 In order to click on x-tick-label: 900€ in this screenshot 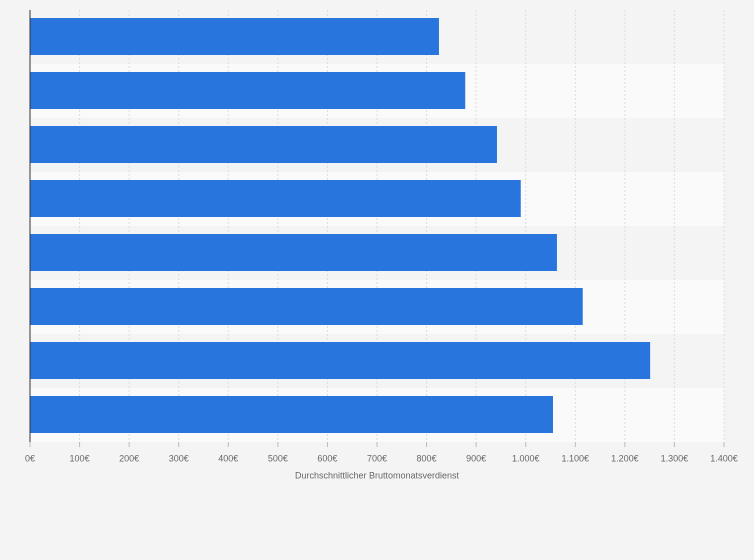, I will do `click(476, 458)`.